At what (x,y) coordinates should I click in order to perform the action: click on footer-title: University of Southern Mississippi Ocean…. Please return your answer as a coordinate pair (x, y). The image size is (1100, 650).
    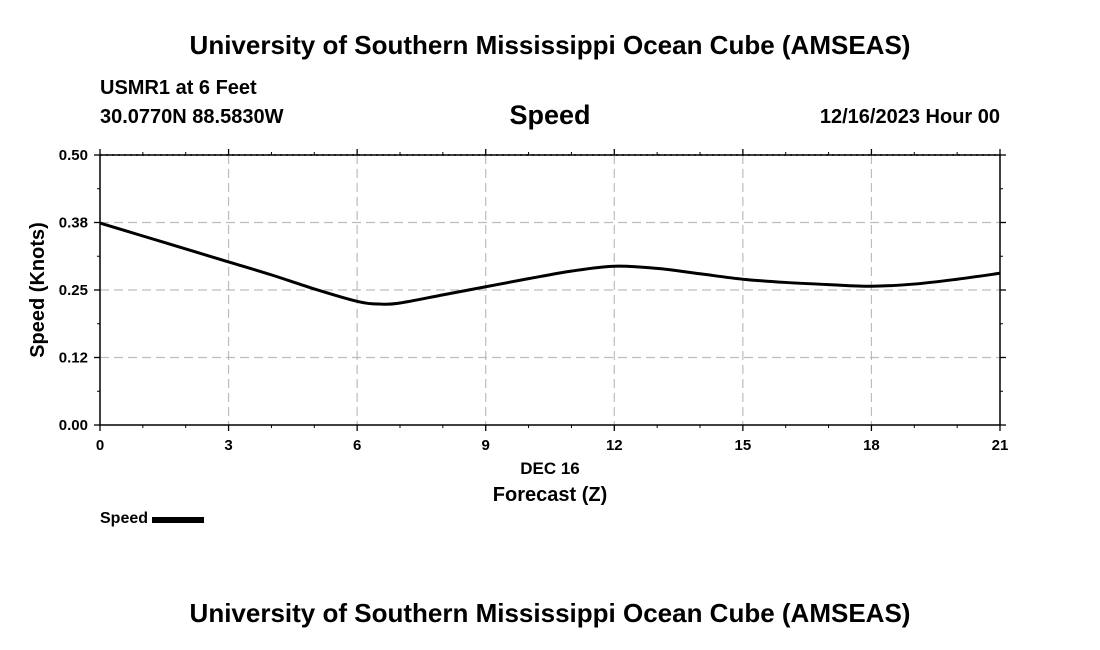
    Looking at the image, I should click on (550, 613).